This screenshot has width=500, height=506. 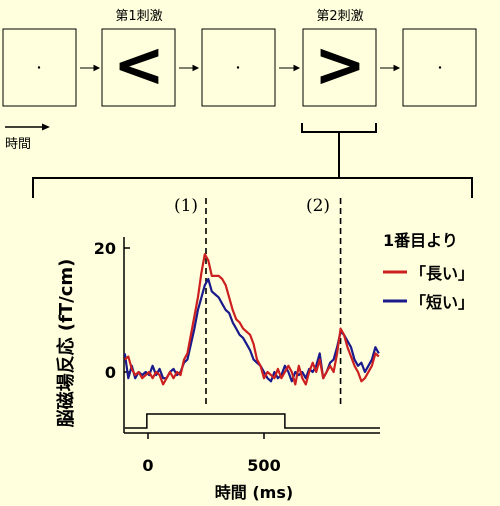 I want to click on legend: 1番目より 「長い」 「短い」, so click(x=428, y=271).